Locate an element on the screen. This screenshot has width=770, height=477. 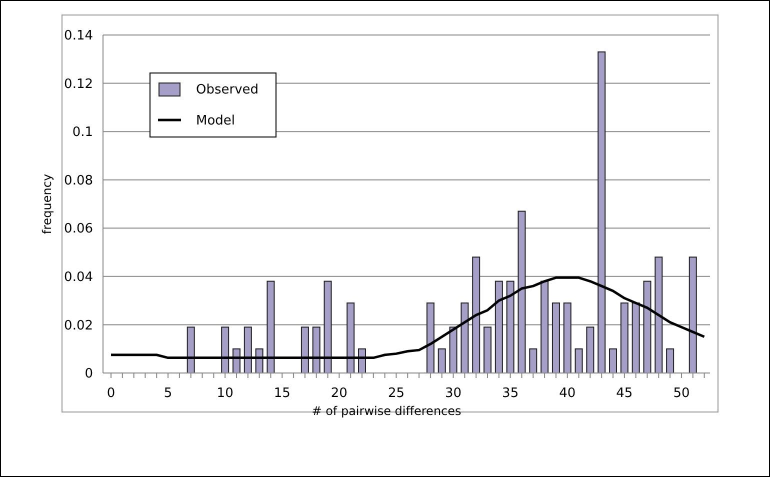
x-tick-label: 0 is located at coordinates (111, 393).